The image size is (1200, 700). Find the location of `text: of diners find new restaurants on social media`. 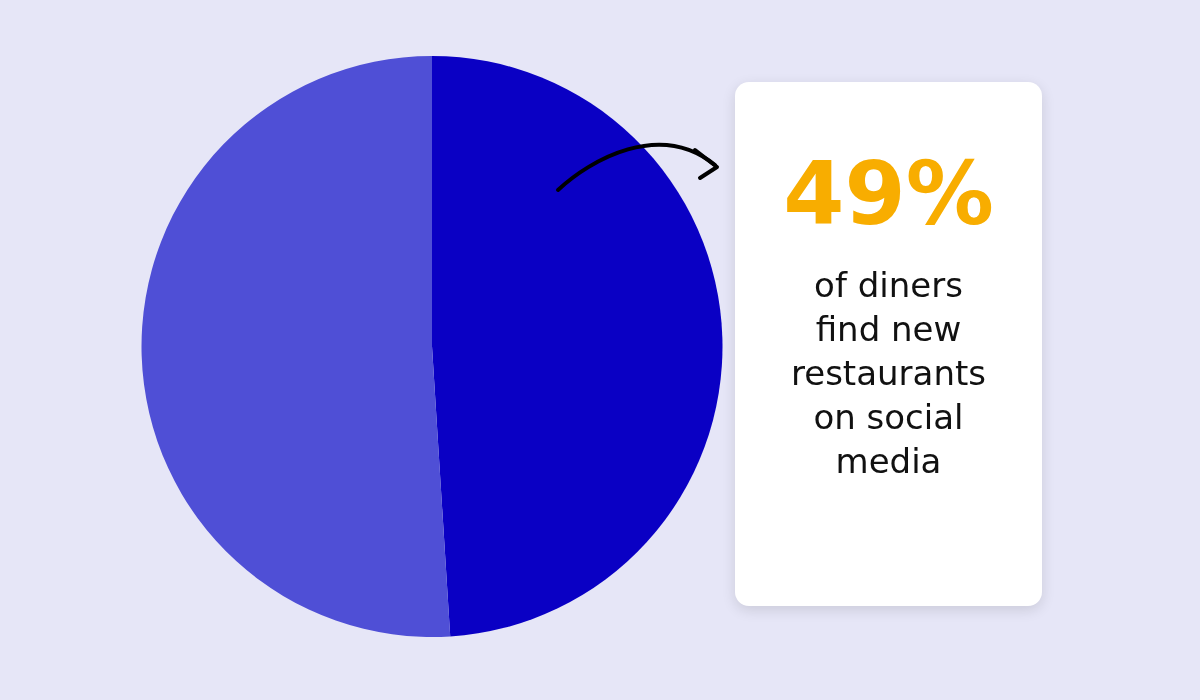

text: of diners find new restaurants on social media is located at coordinates (888, 373).